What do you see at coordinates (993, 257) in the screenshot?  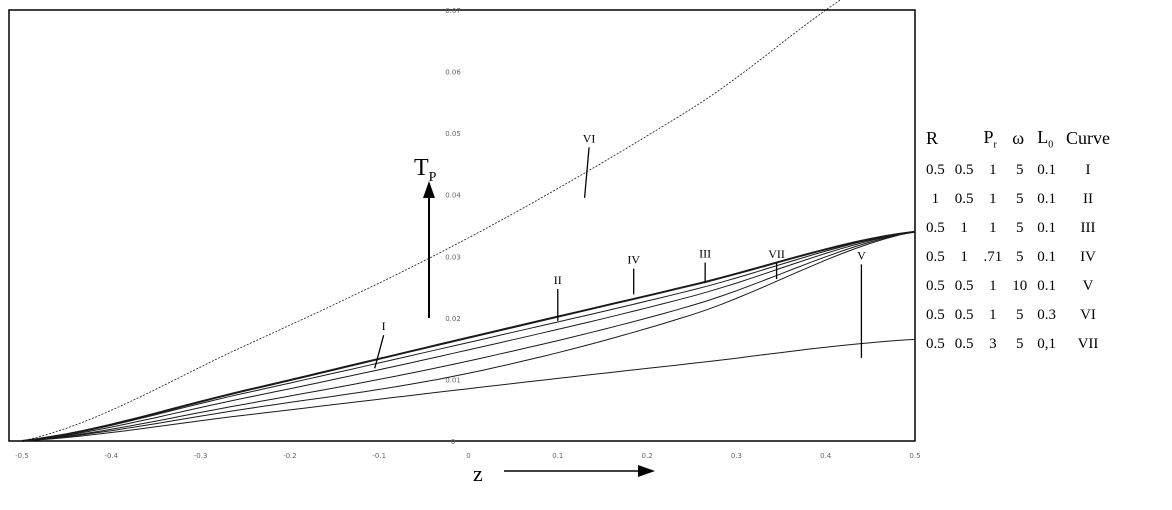 I see `parameter-cell: .71` at bounding box center [993, 257].